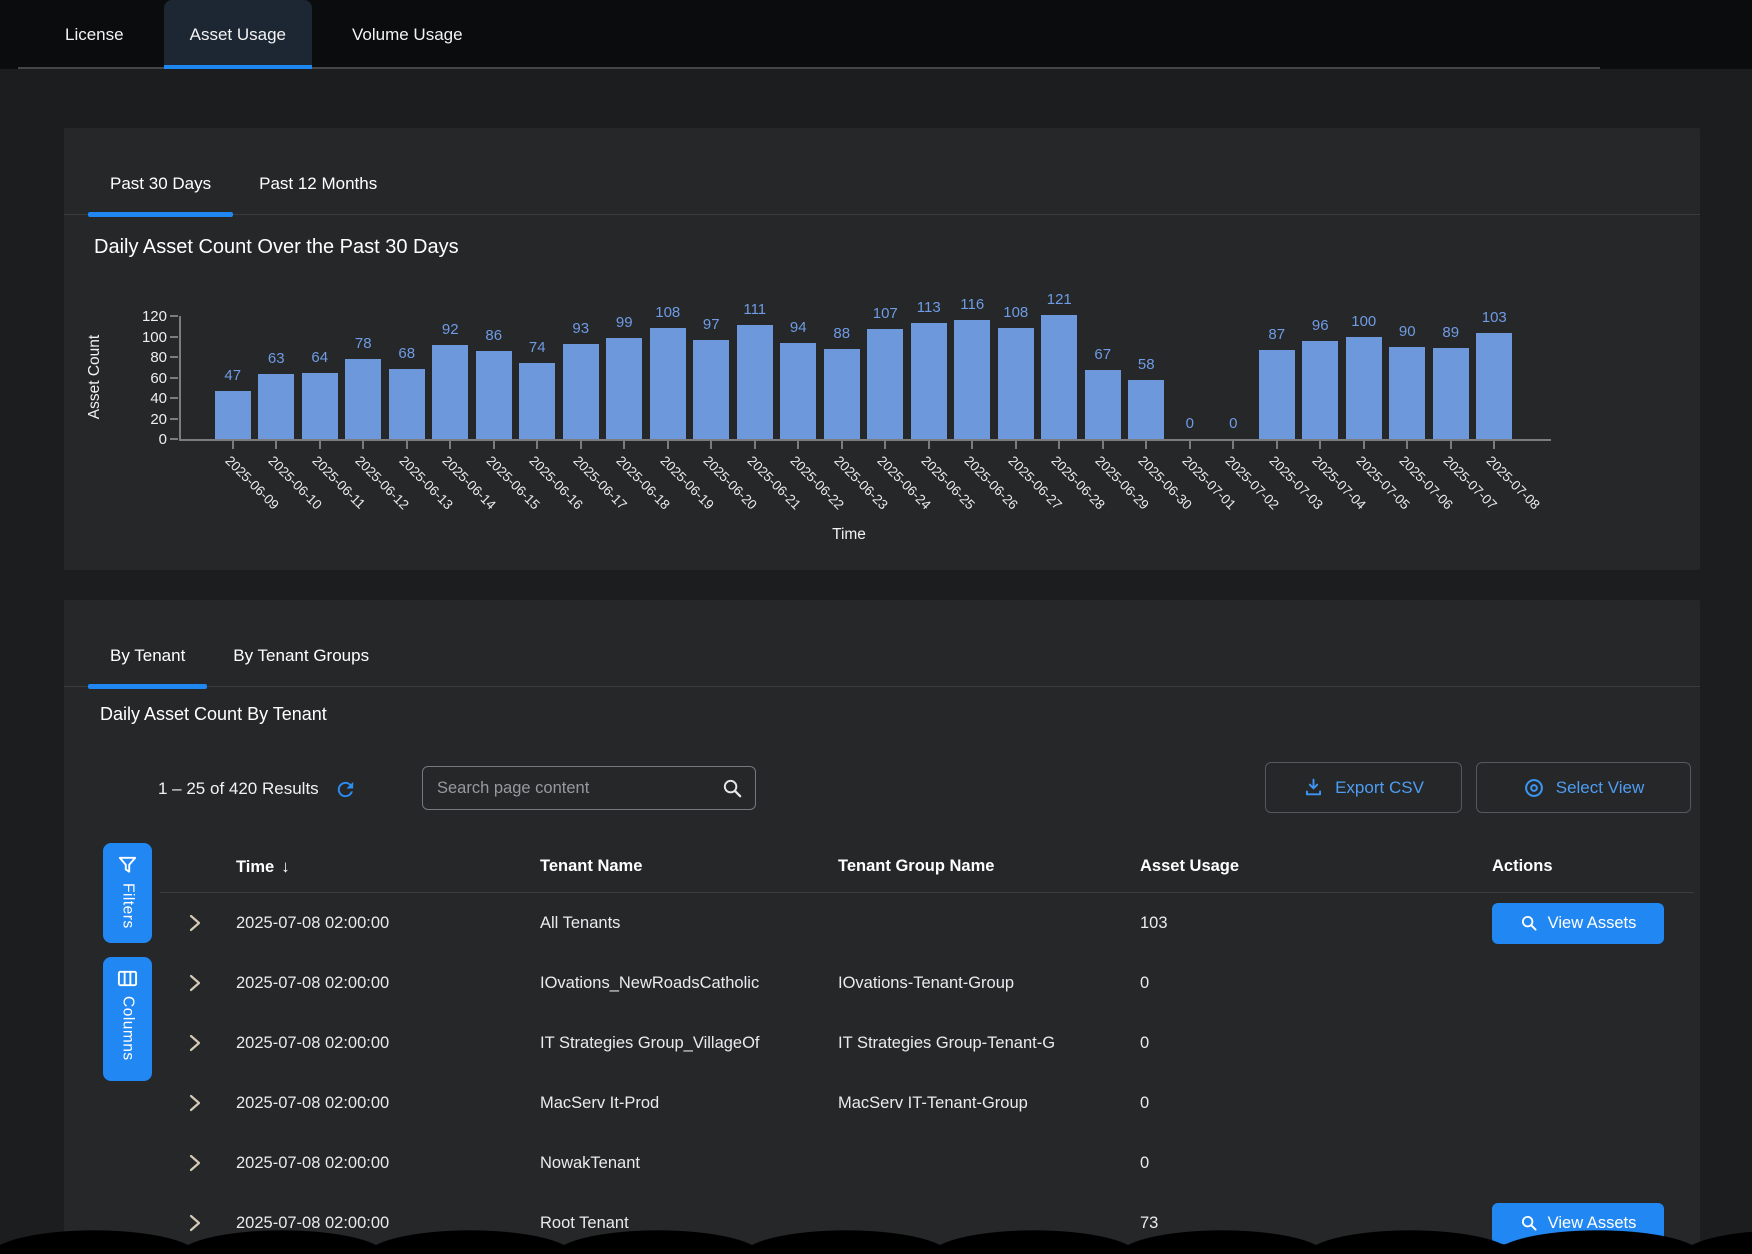  What do you see at coordinates (580, 922) in the screenshot?
I see `cell-tenant-name: All Tenants` at bounding box center [580, 922].